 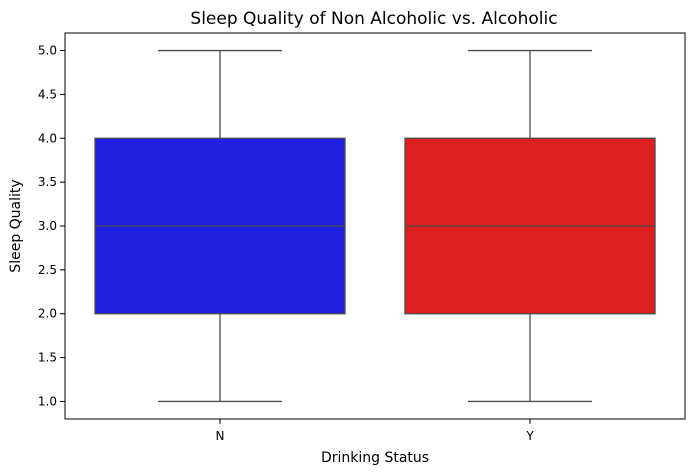 What do you see at coordinates (529, 436) in the screenshot?
I see `x-tick-label: Y` at bounding box center [529, 436].